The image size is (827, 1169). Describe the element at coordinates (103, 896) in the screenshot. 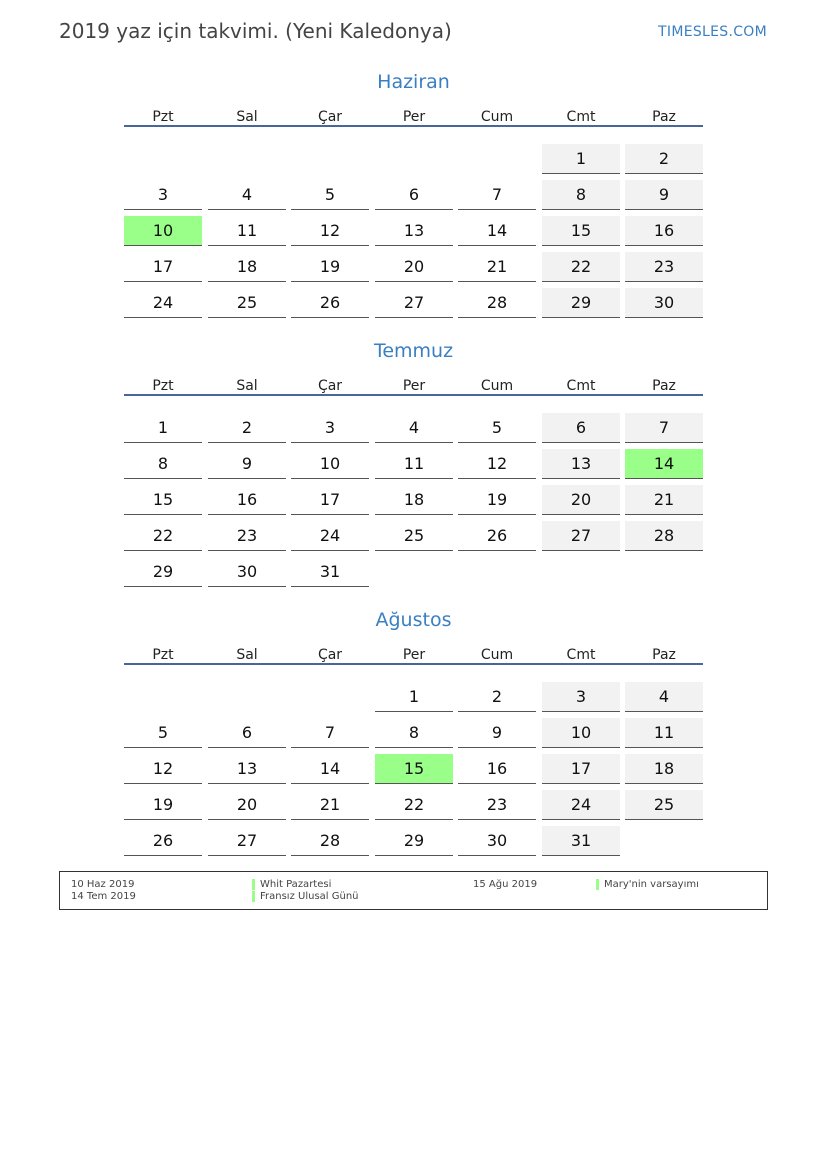

I see `legend-date: 14 Tem 2019` at that location.